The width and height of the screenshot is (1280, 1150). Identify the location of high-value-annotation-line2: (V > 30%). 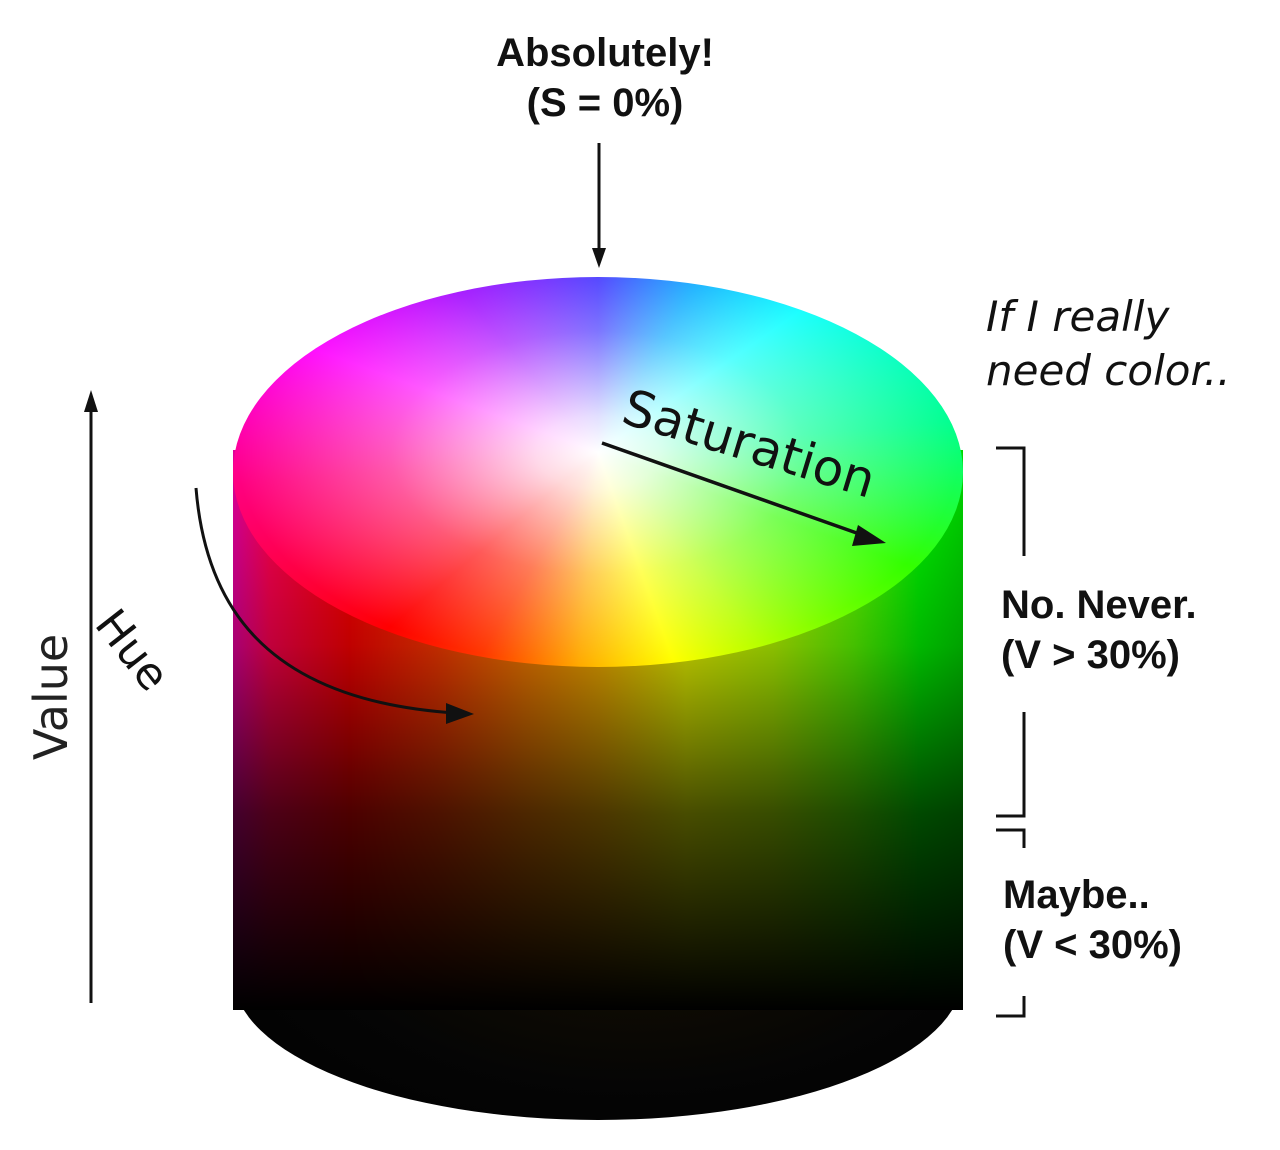
(1090, 655).